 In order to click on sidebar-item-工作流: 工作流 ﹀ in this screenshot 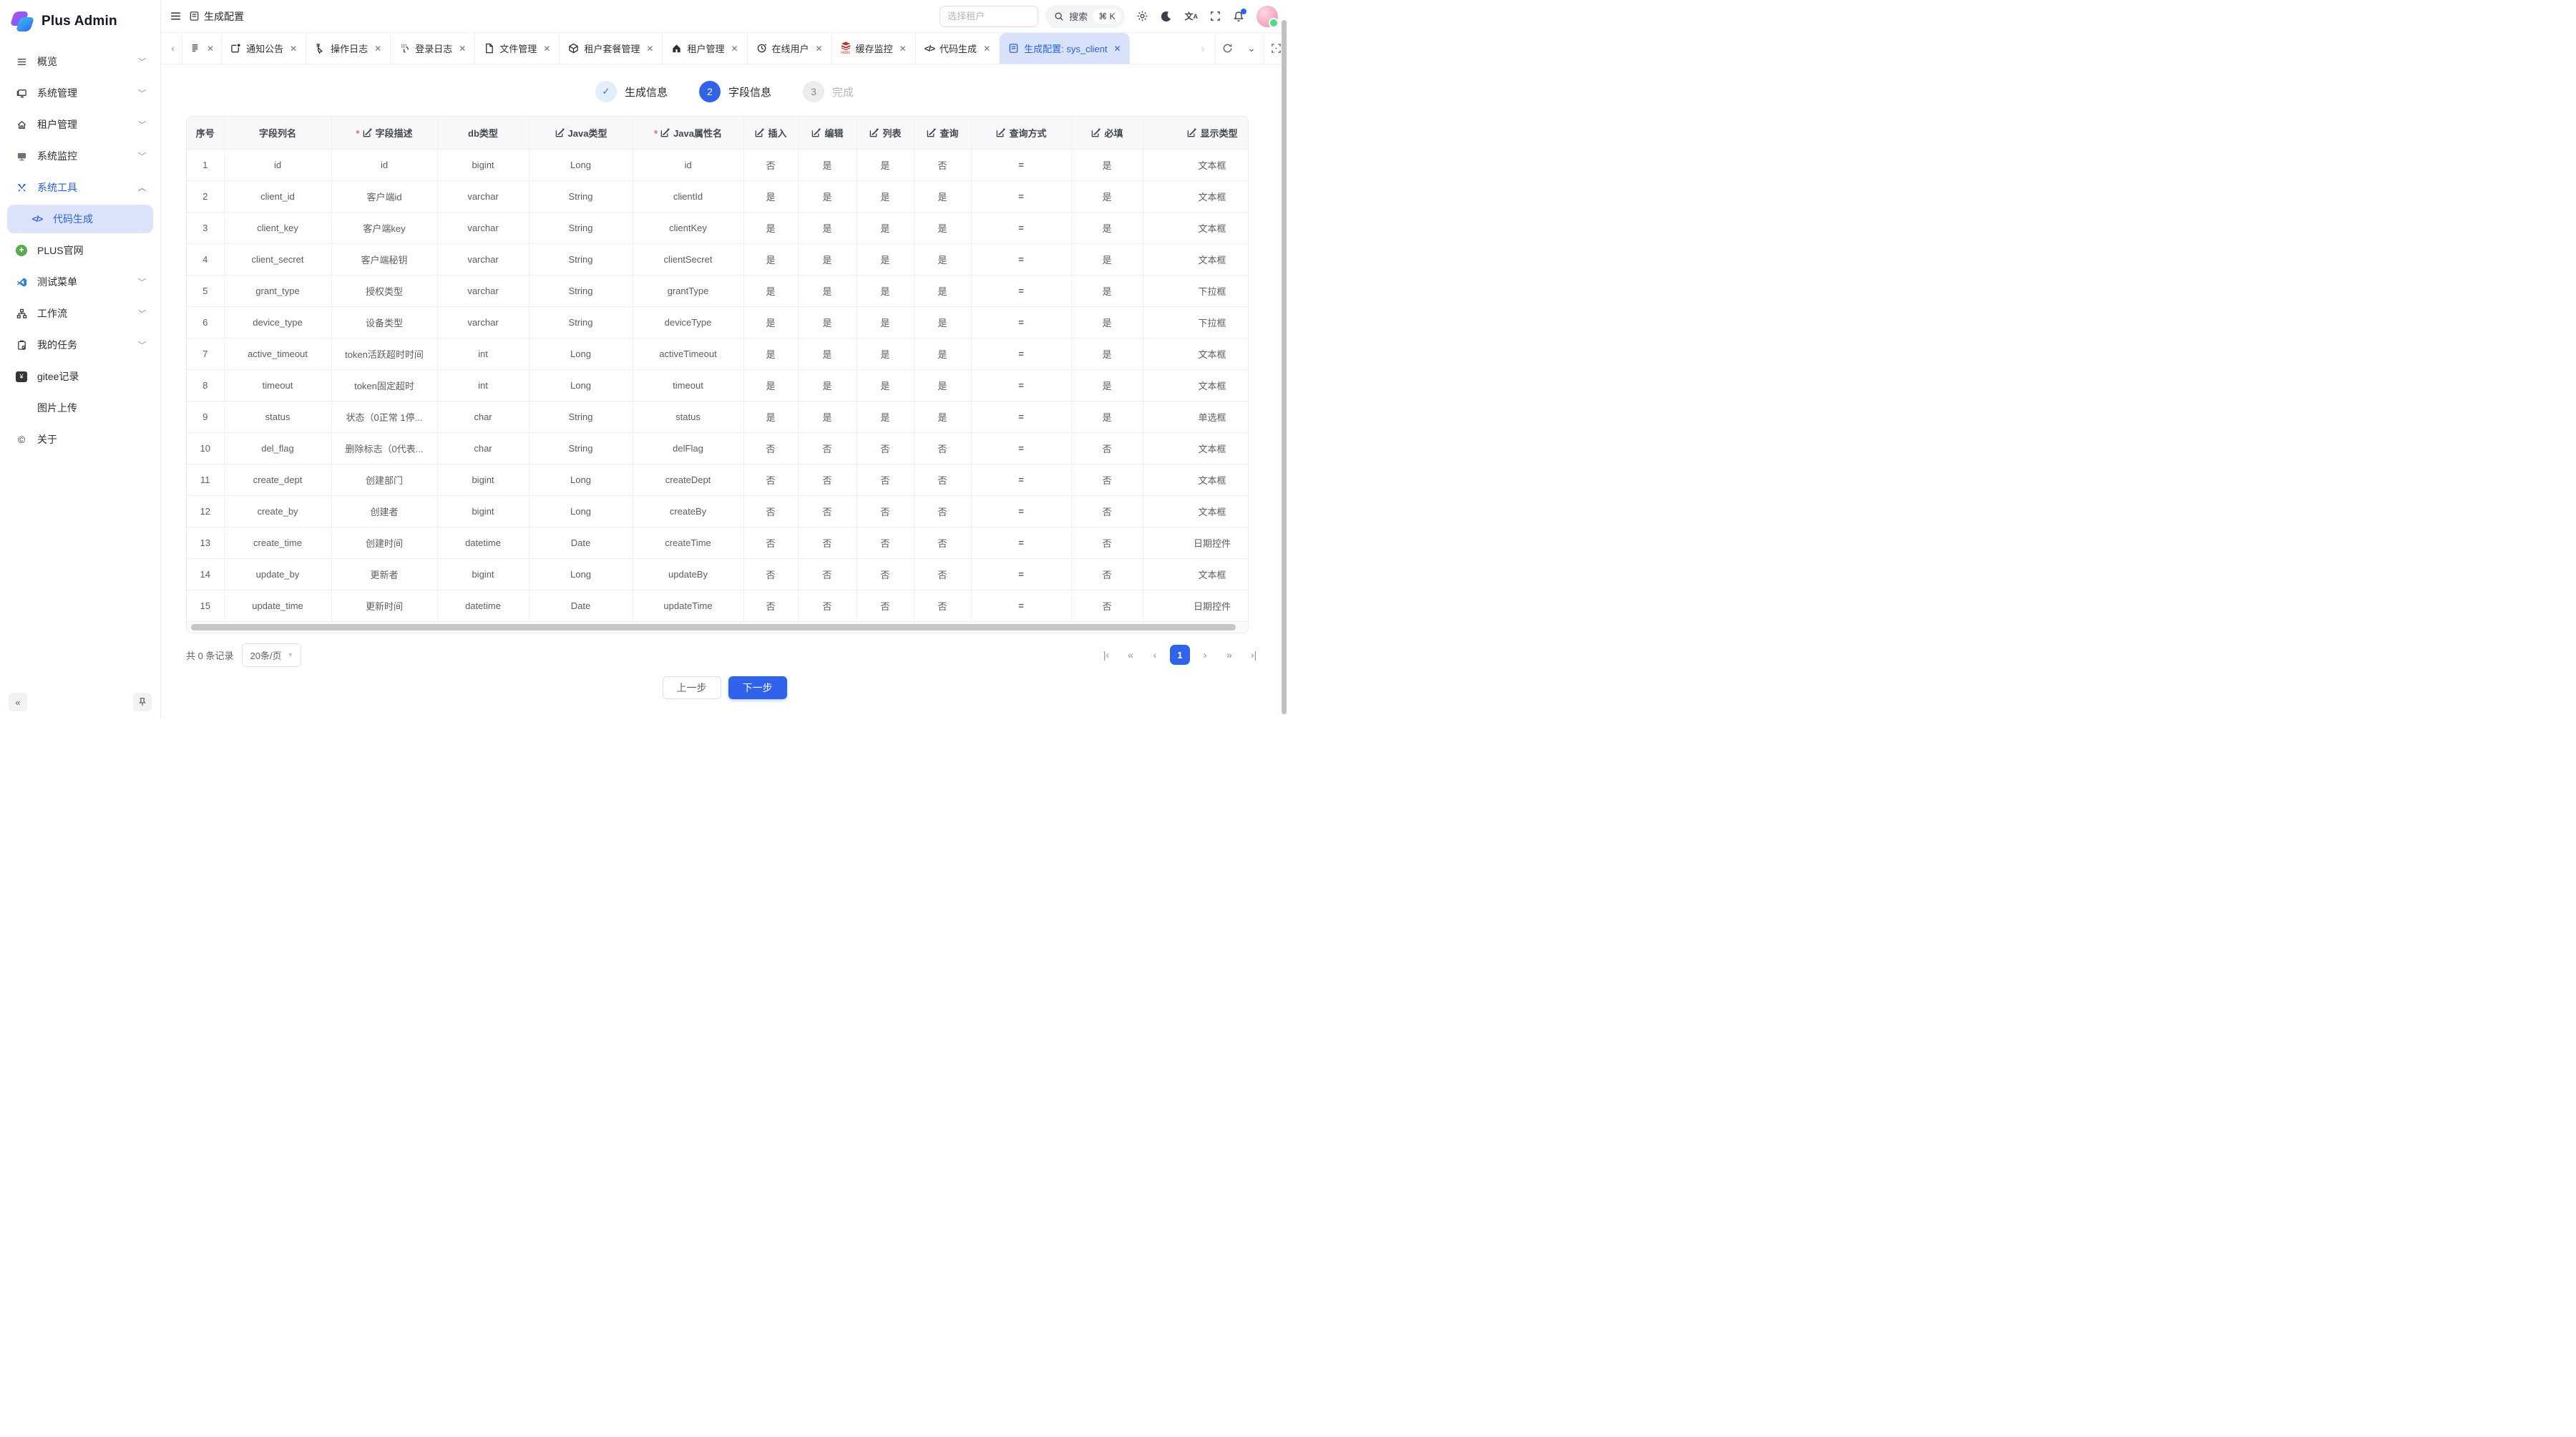, I will do `click(80, 313)`.